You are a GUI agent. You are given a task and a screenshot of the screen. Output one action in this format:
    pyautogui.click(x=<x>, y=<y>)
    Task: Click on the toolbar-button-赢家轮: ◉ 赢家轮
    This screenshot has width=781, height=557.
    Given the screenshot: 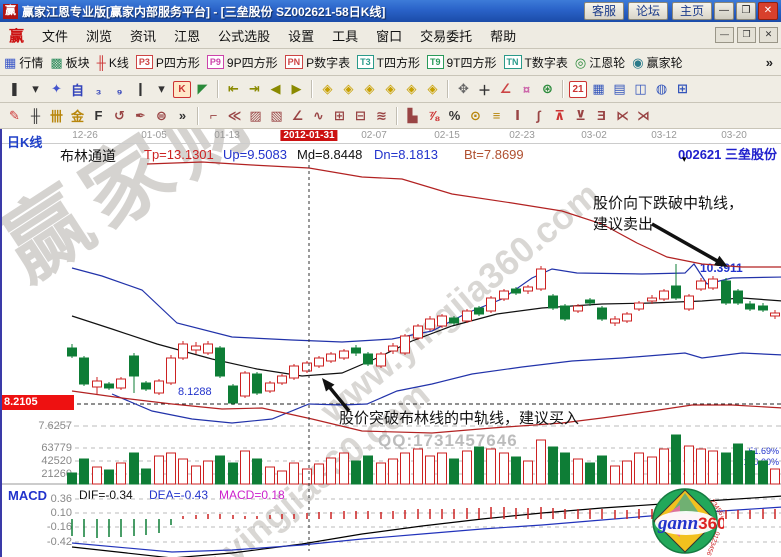 What is the action you would take?
    pyautogui.click(x=657, y=62)
    